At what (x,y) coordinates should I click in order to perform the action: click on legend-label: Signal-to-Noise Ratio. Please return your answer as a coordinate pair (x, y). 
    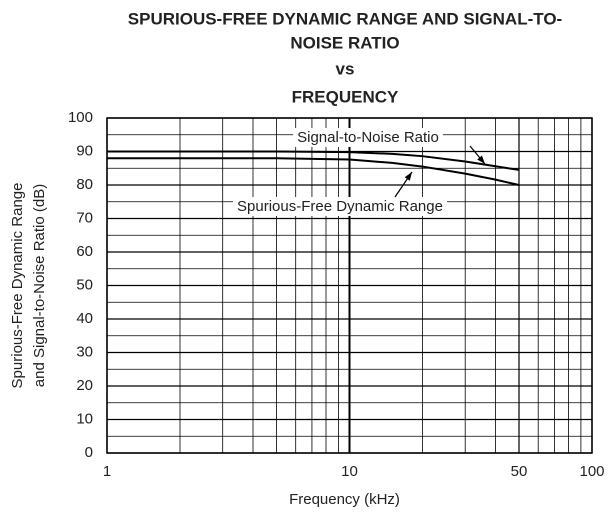
    Looking at the image, I should click on (368, 137).